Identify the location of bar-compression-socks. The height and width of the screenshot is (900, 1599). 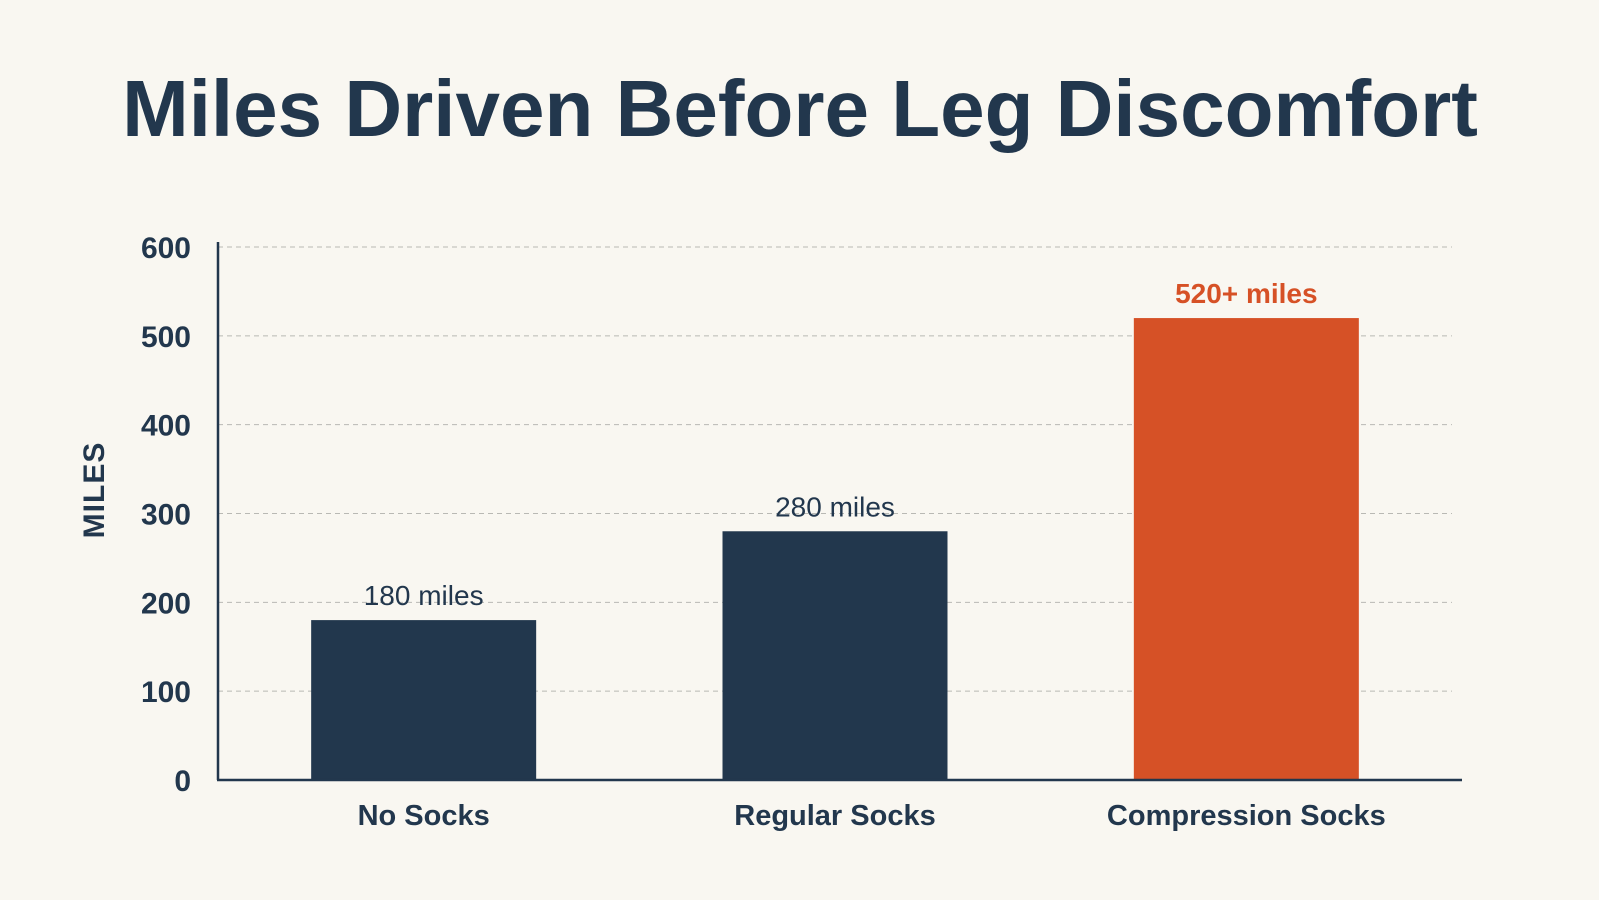
(1246, 549).